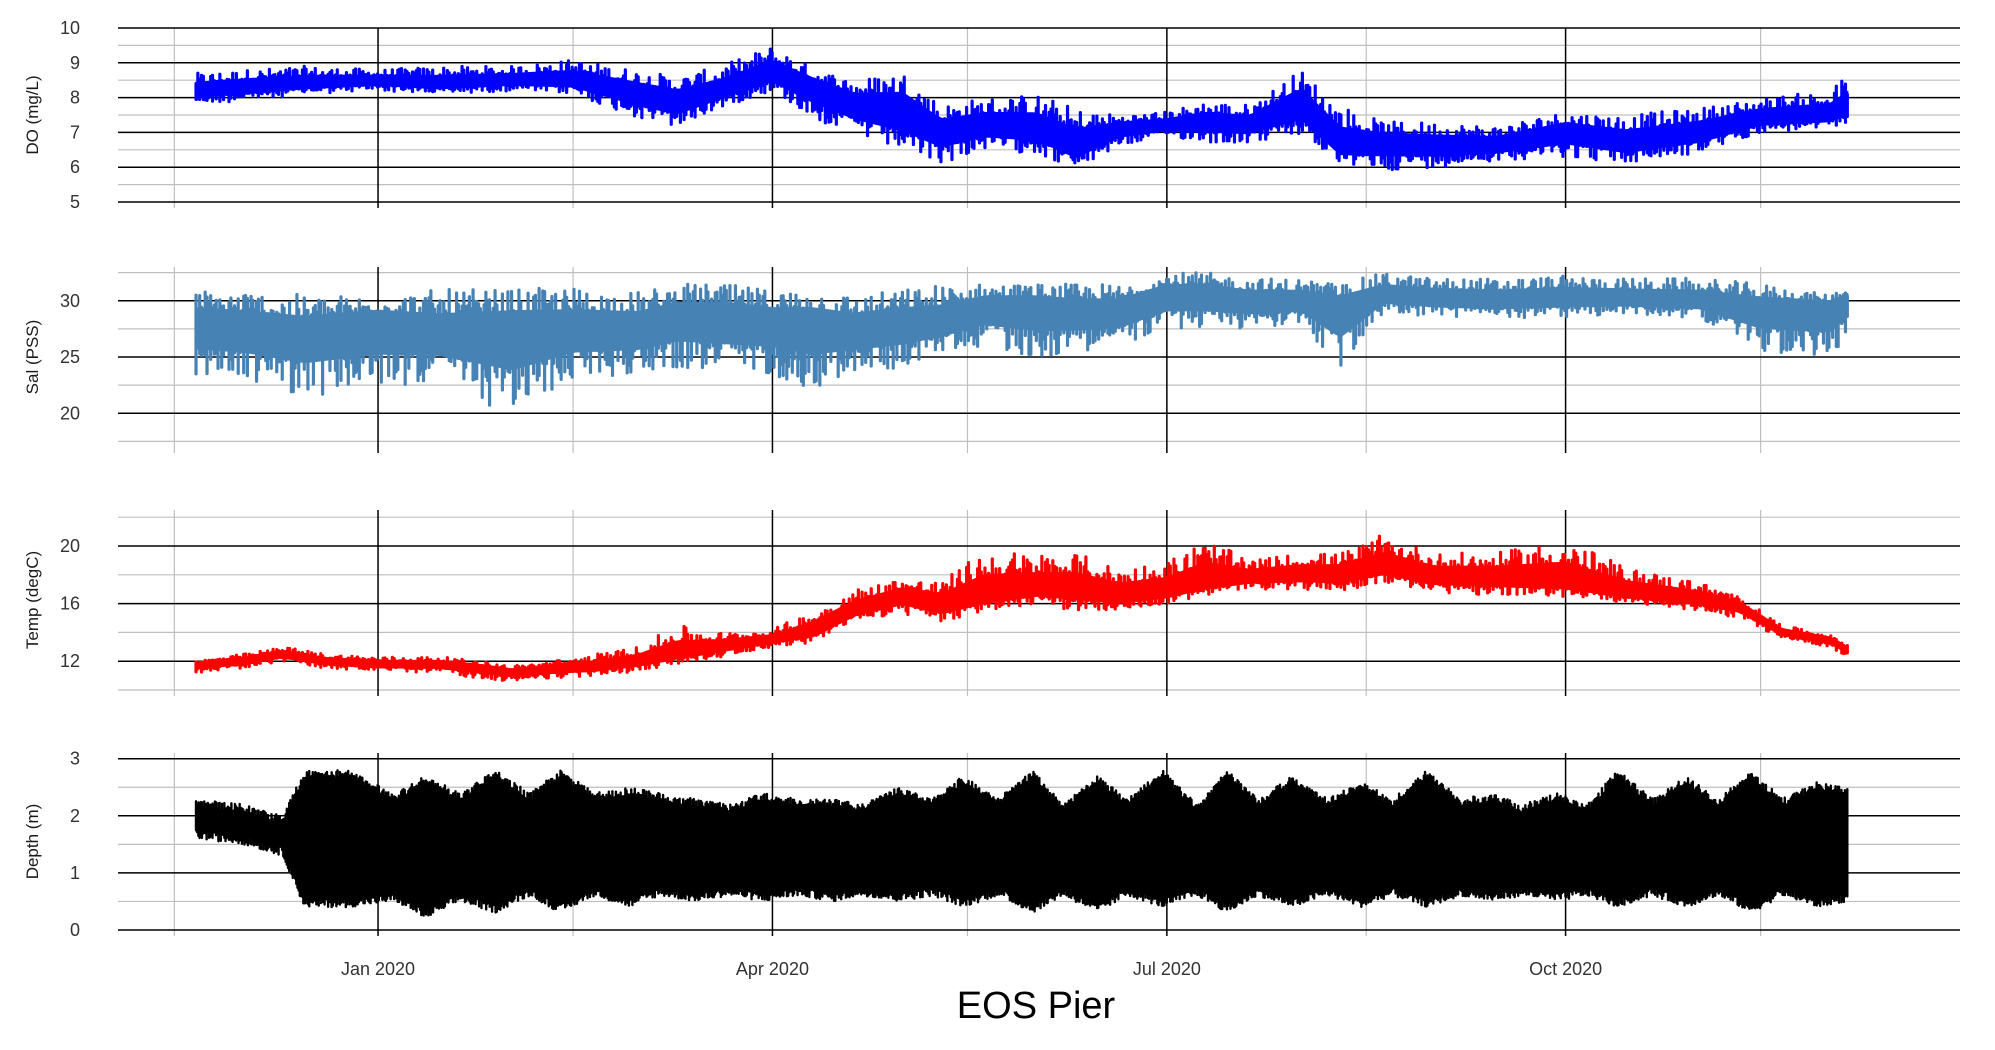  What do you see at coordinates (32, 842) in the screenshot?
I see `y-axis-label: Depth (m)` at bounding box center [32, 842].